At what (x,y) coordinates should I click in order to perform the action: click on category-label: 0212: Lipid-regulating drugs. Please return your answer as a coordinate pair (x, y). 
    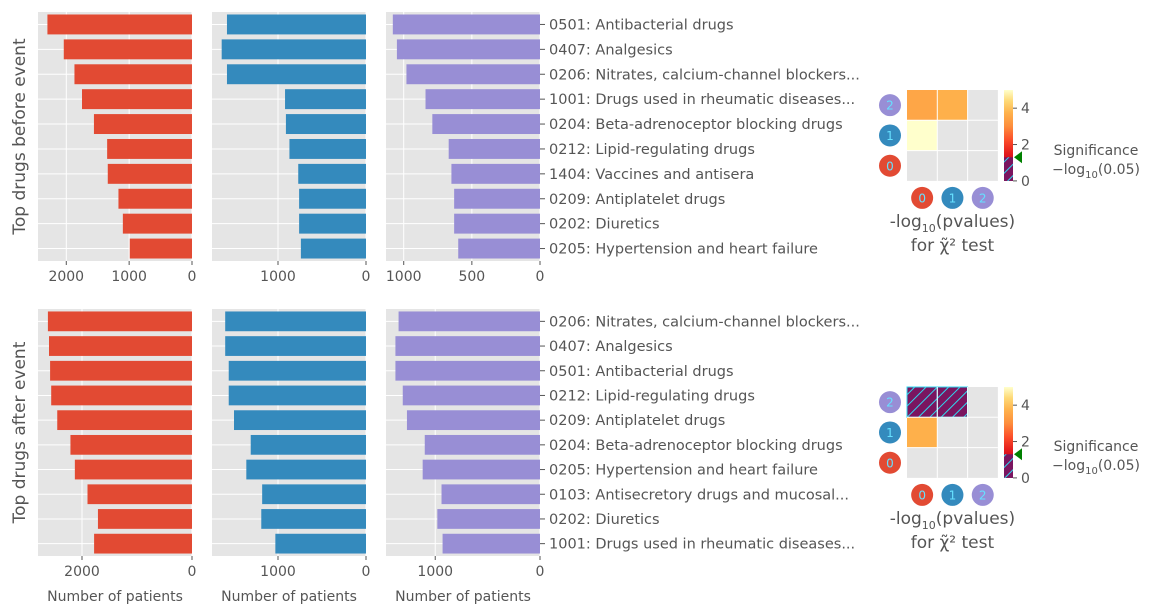
    Looking at the image, I should click on (652, 396).